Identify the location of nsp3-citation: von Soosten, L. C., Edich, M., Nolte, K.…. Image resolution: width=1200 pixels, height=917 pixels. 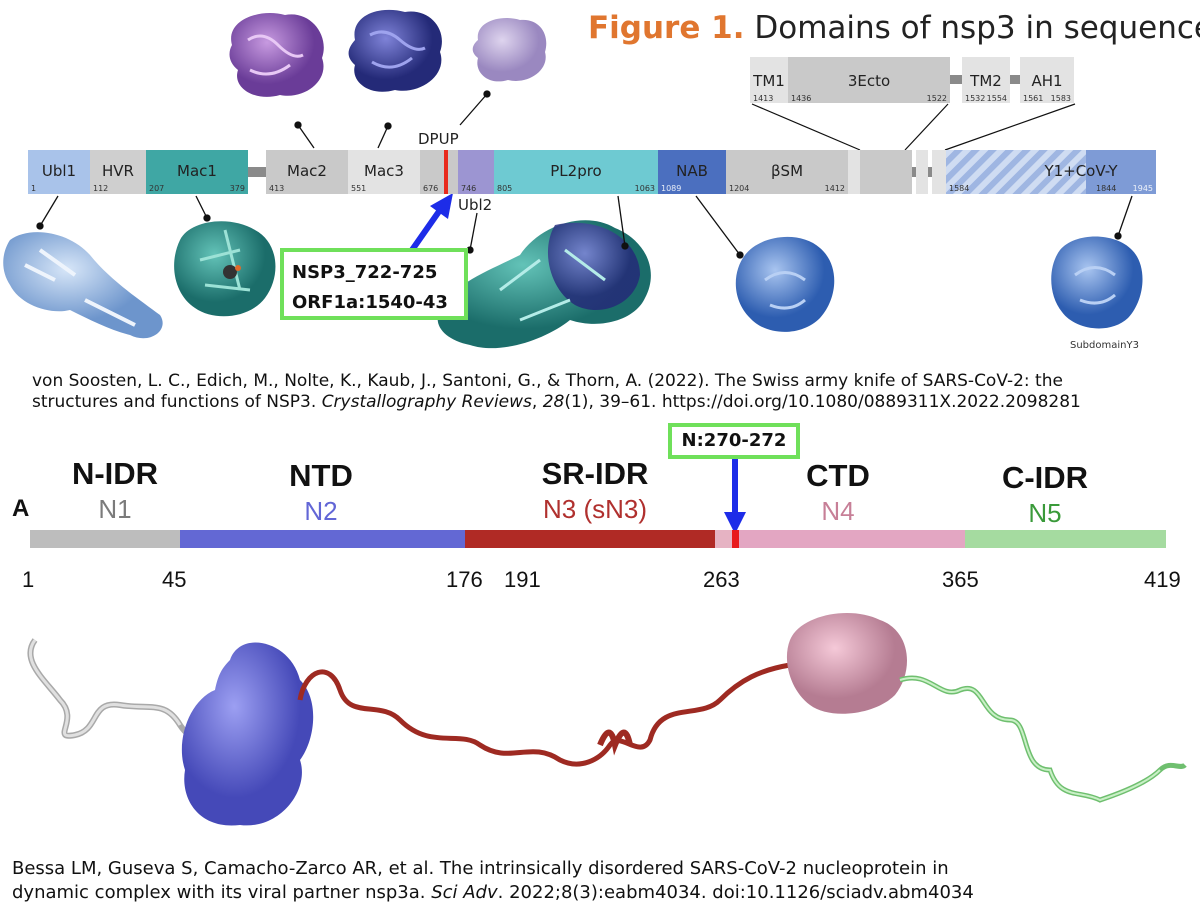
(556, 392).